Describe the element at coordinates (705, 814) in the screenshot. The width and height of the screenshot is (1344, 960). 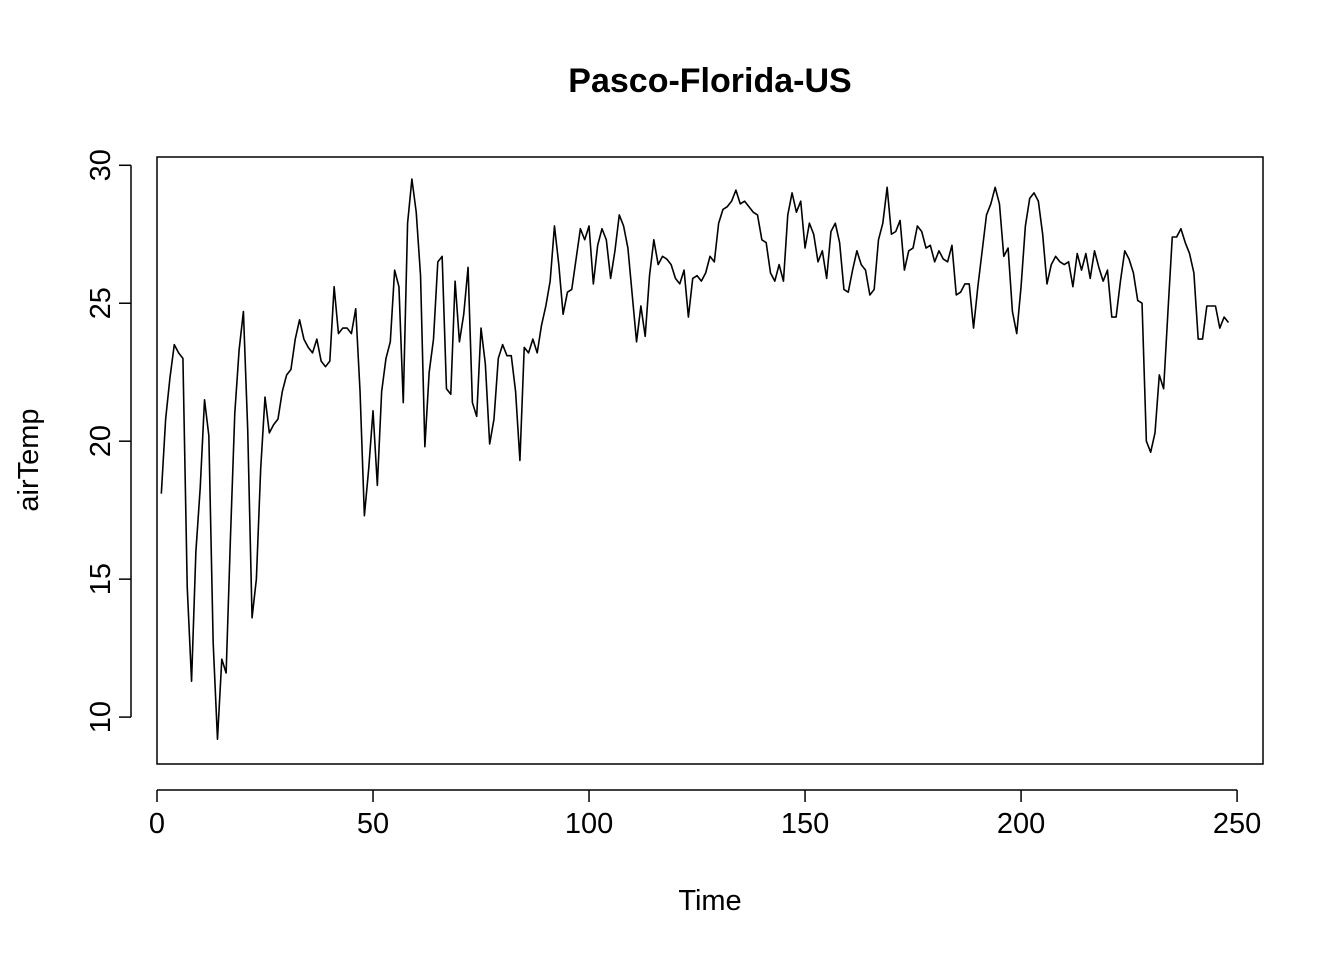
I see `x-axis: 0 50 100 150 200 250` at that location.